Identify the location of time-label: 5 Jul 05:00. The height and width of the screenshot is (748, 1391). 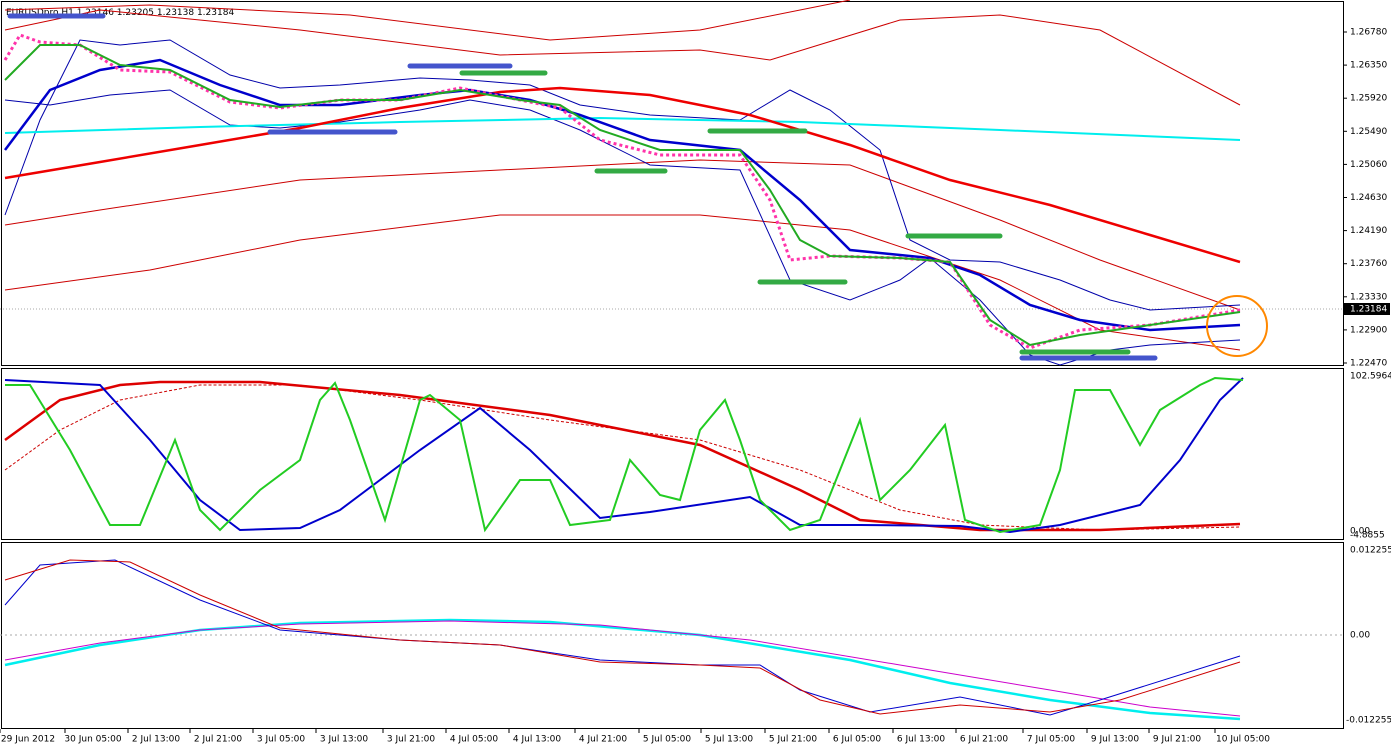
(667, 740).